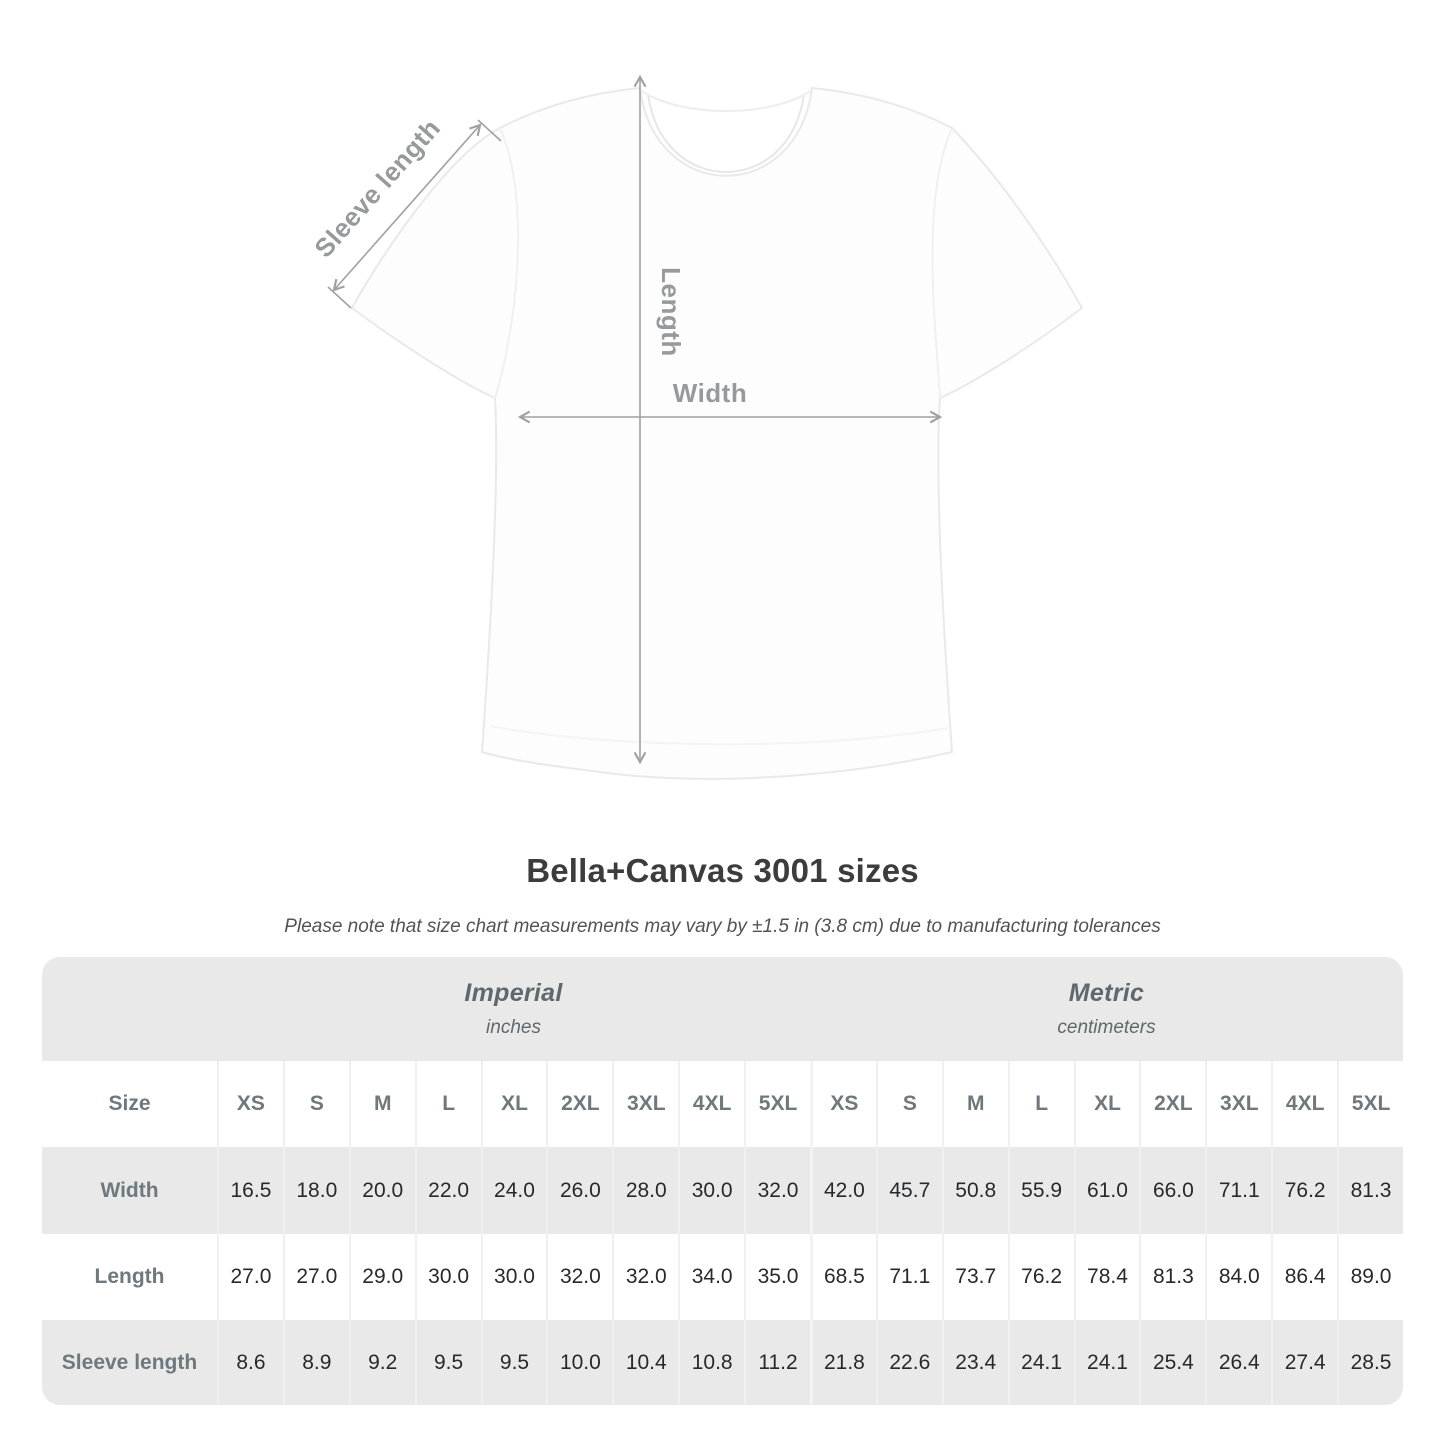  What do you see at coordinates (1040, 1190) in the screenshot?
I see `width-cm-l: 55.9` at bounding box center [1040, 1190].